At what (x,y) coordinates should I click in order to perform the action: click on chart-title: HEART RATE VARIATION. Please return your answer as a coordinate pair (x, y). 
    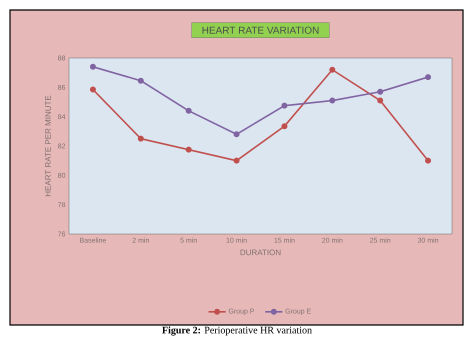
    Looking at the image, I should click on (260, 30).